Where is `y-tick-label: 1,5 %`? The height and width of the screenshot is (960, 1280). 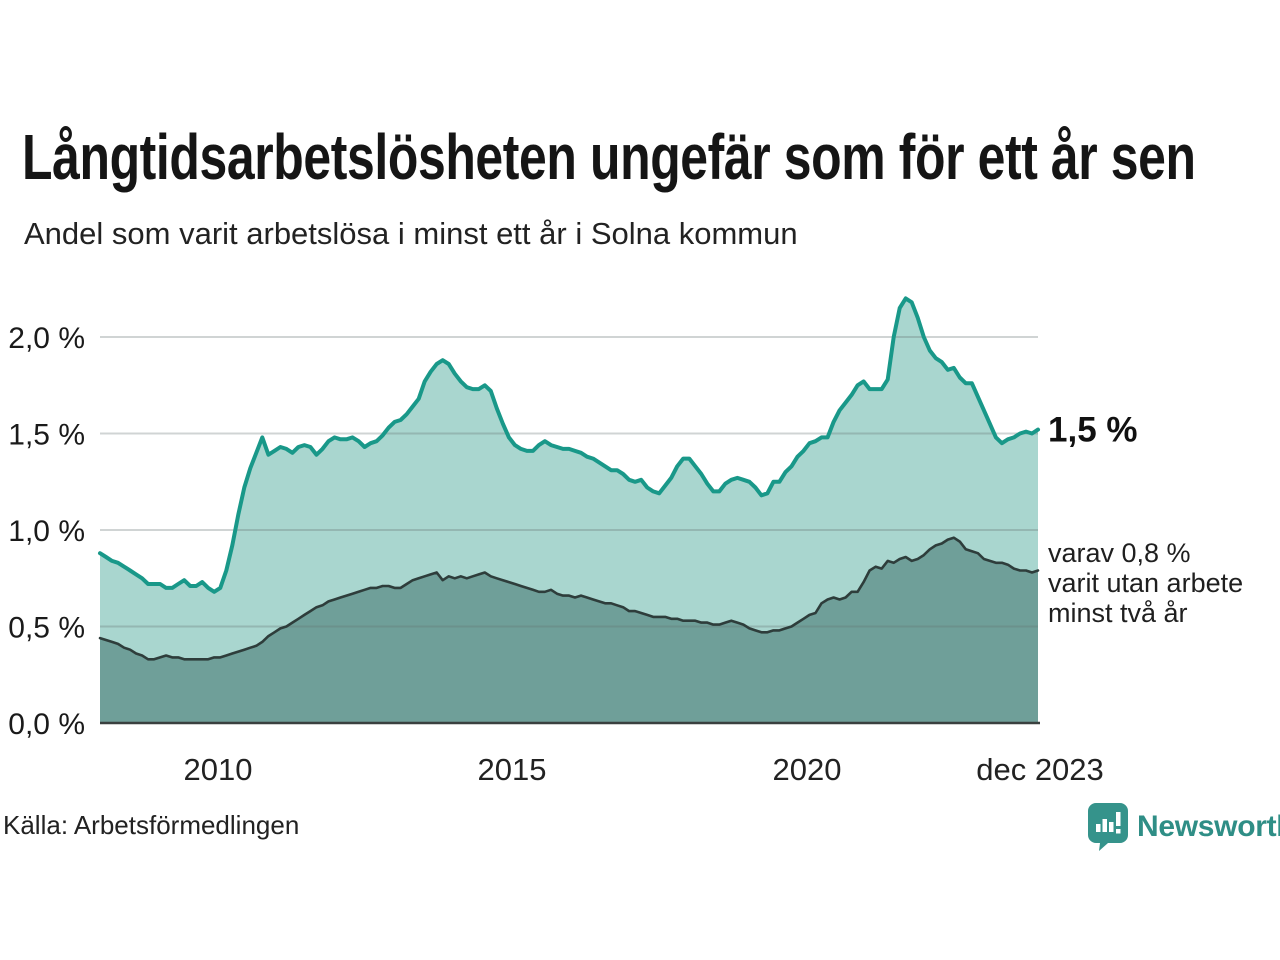 y-tick-label: 1,5 % is located at coordinates (46, 435).